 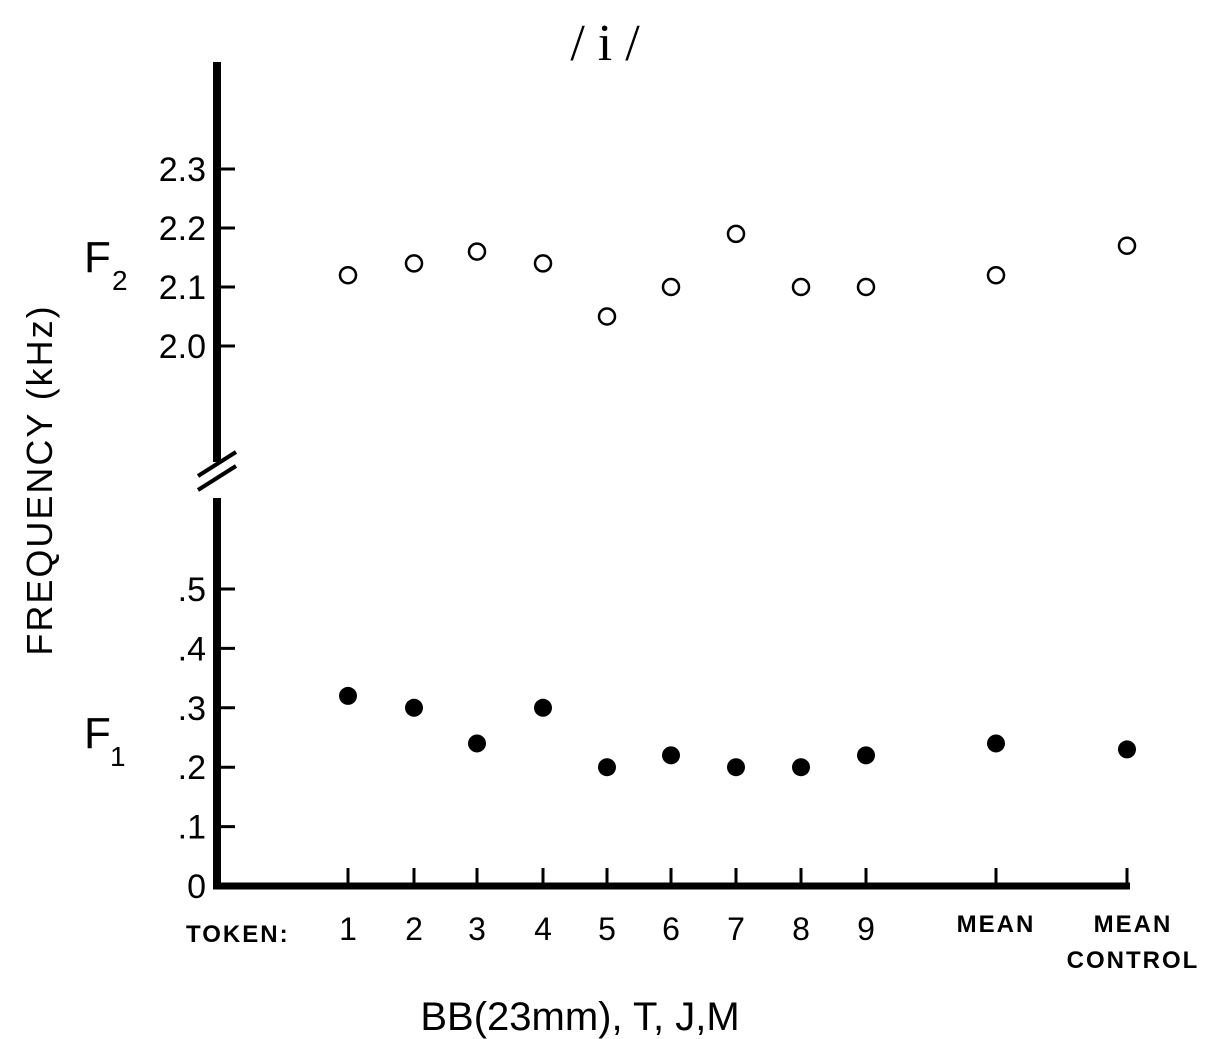 What do you see at coordinates (801, 929) in the screenshot?
I see `x-tick-label: 8` at bounding box center [801, 929].